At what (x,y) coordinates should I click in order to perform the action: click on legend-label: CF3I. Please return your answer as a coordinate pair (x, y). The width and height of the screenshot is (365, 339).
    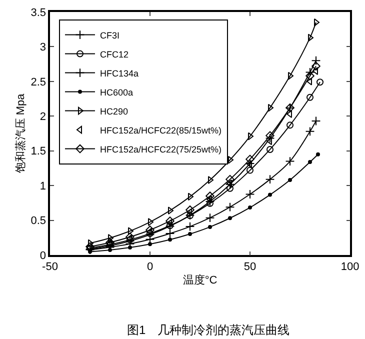
    Looking at the image, I should click on (110, 35).